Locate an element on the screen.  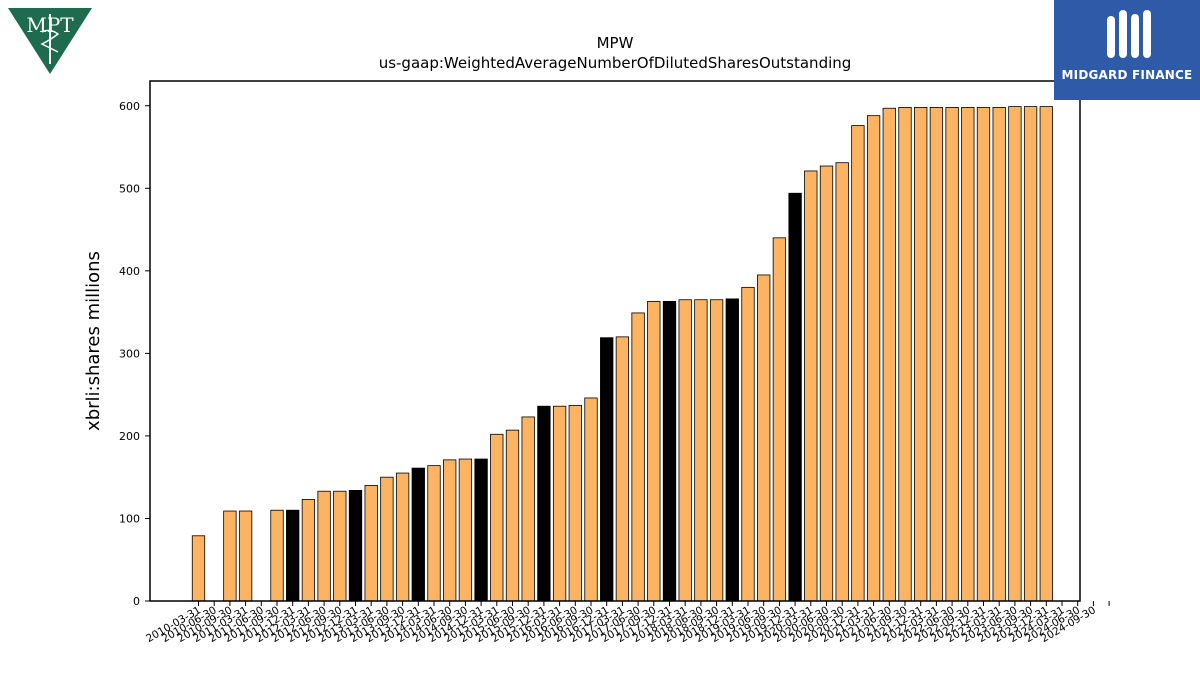
y-tick-label: 200 is located at coordinates (129, 436).